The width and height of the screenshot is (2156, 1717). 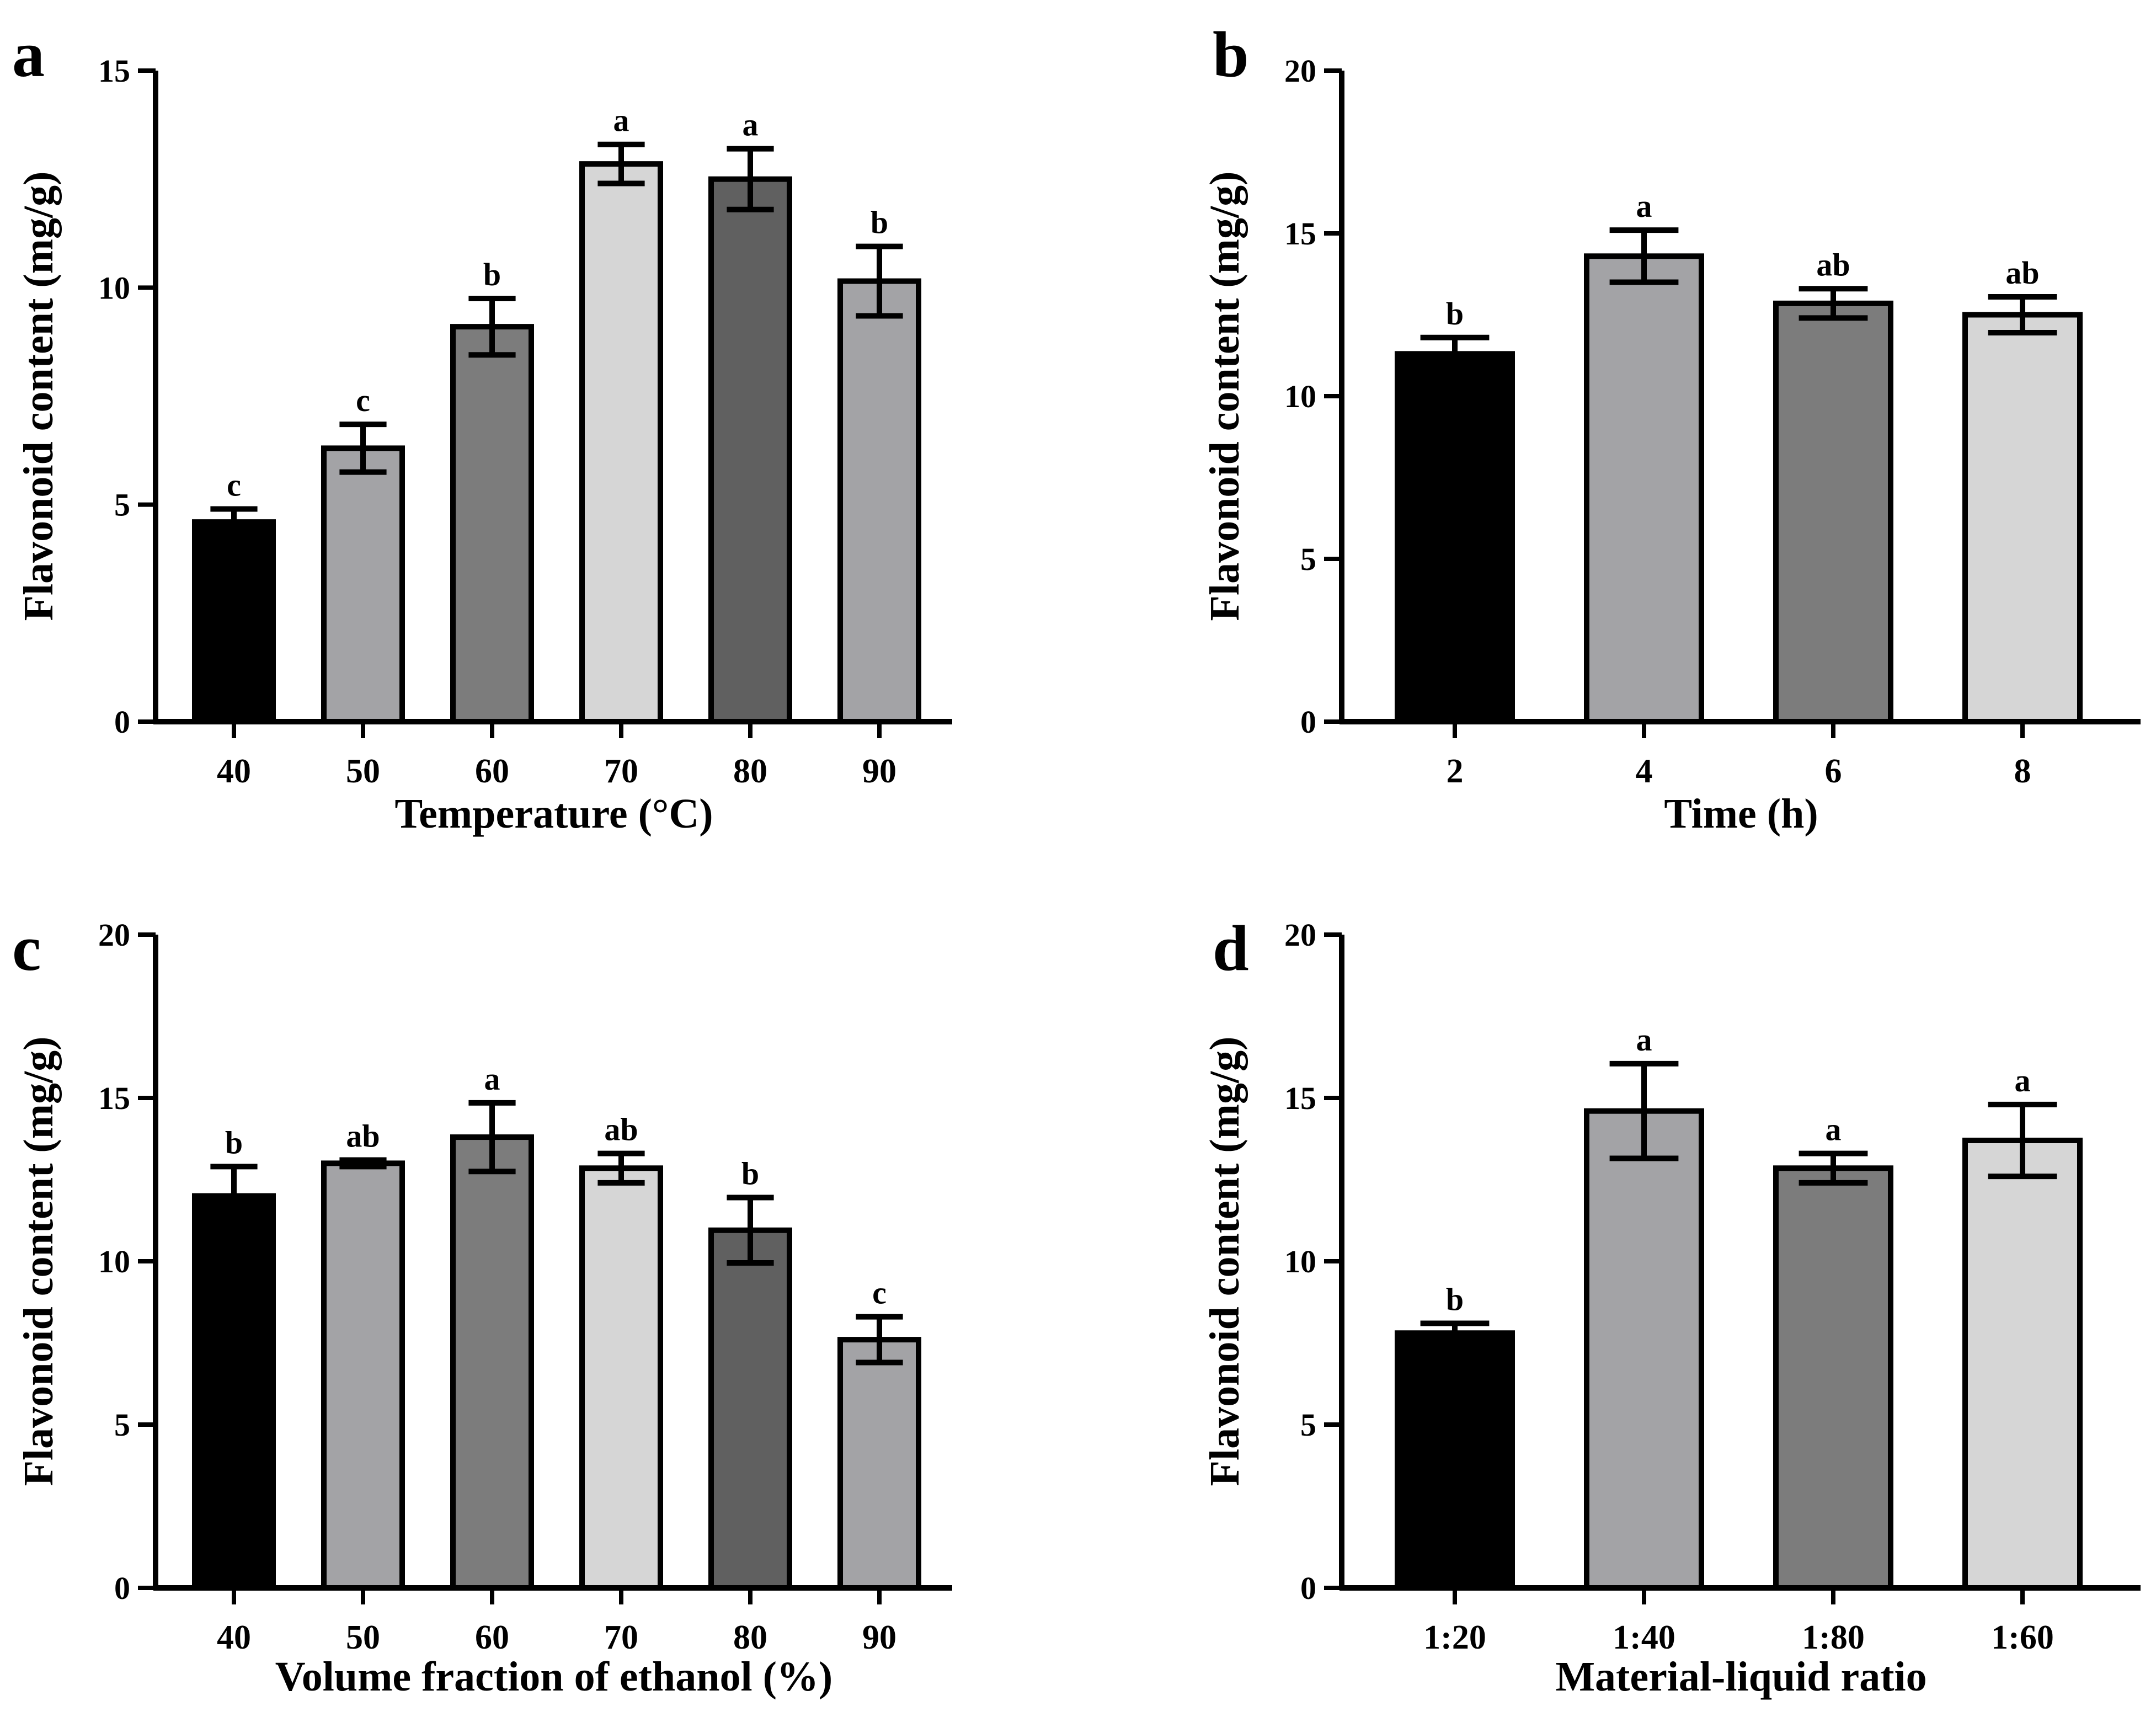 What do you see at coordinates (553, 814) in the screenshot?
I see `x-axis-title: Temperature (°C)` at bounding box center [553, 814].